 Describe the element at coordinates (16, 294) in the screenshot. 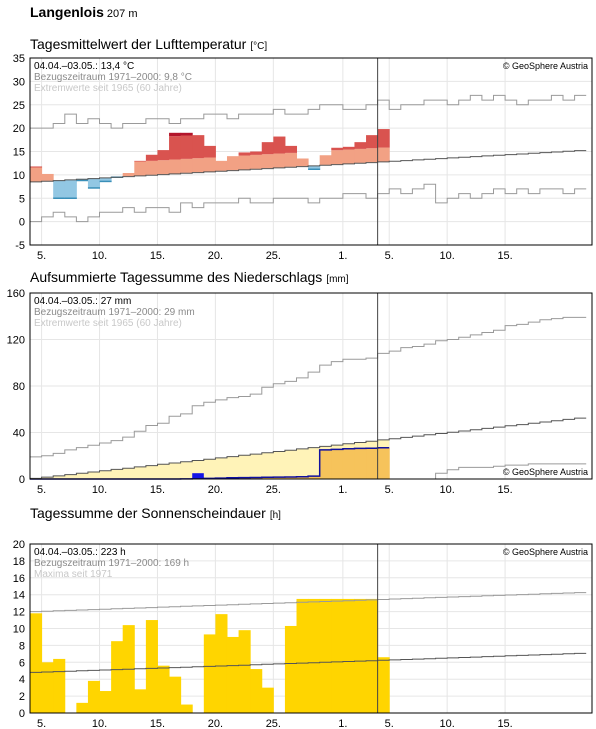

I see `y-tick-label: 160` at that location.